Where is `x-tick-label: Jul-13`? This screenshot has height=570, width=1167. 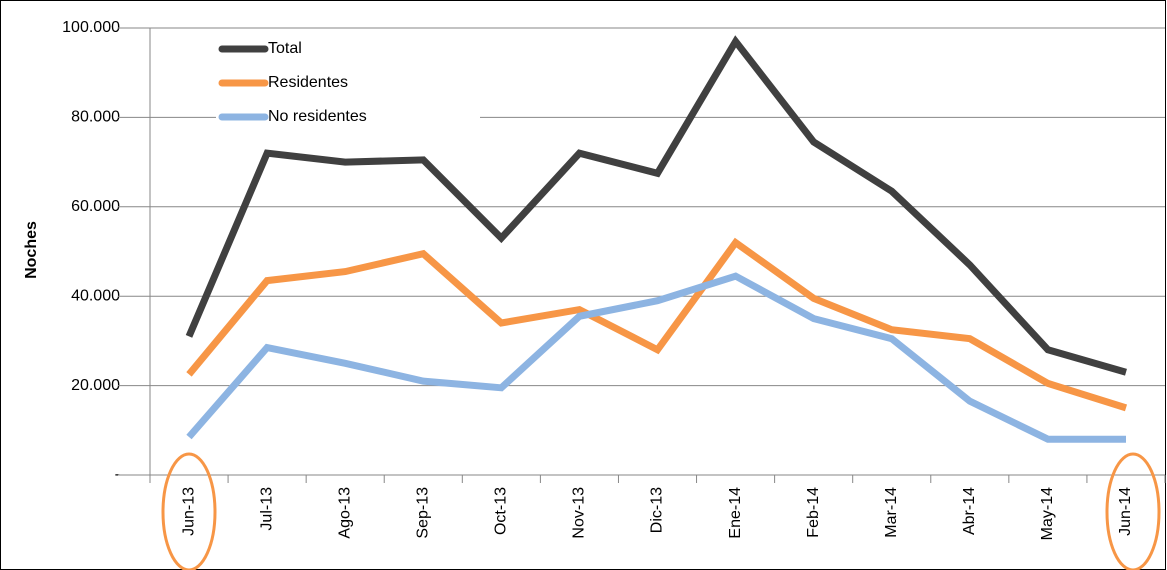 x-tick-label: Jul-13 is located at coordinates (266, 509).